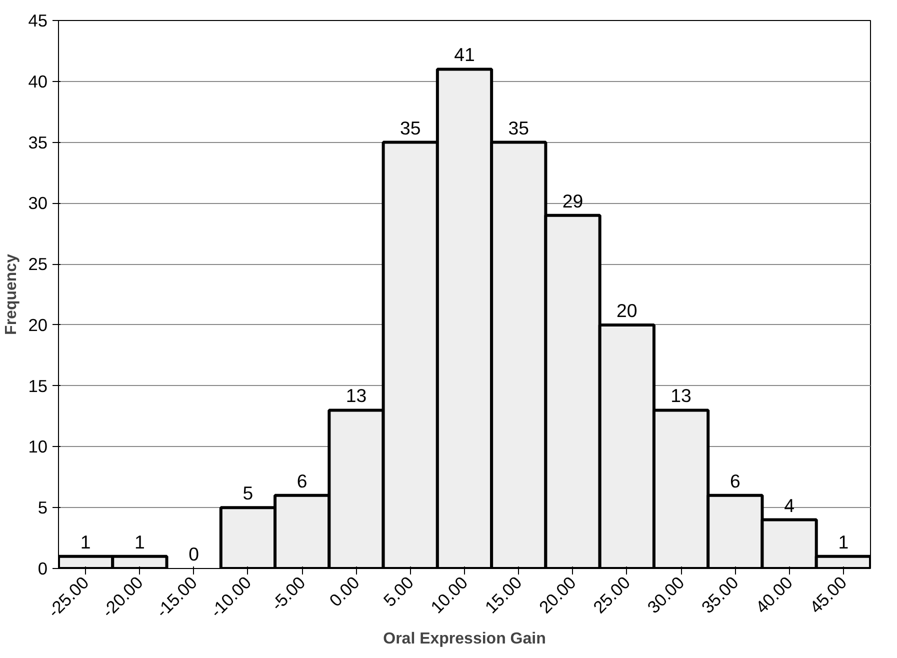 The height and width of the screenshot is (658, 897). What do you see at coordinates (38, 264) in the screenshot?
I see `y-tick-label: 25` at bounding box center [38, 264].